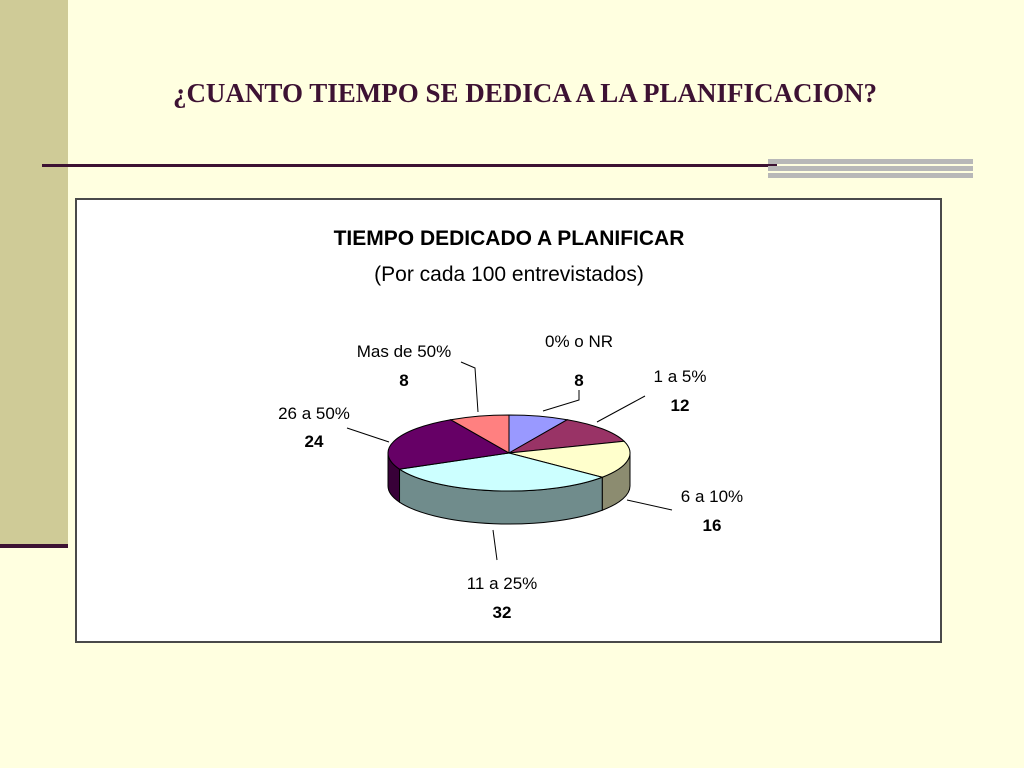  I want to click on slice-label: Mas de 50%, so click(404, 351).